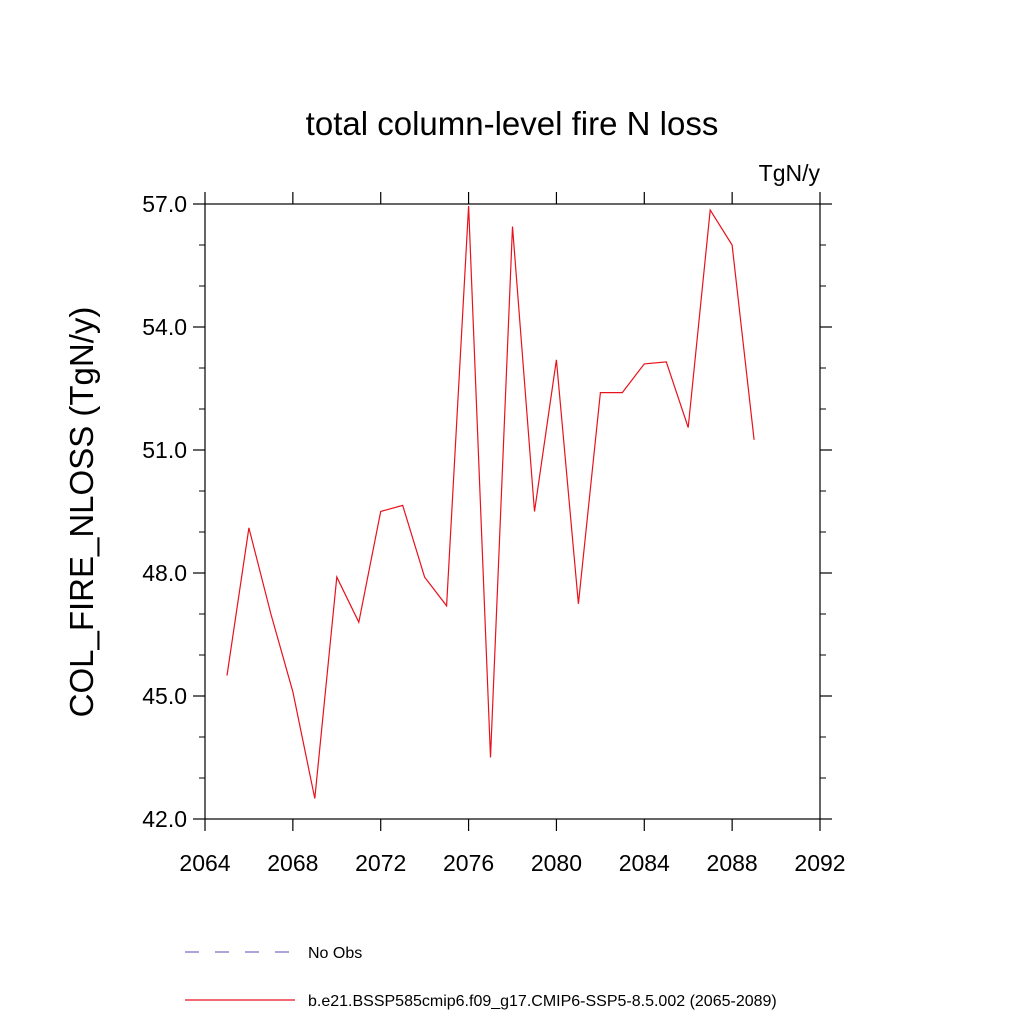  What do you see at coordinates (292, 863) in the screenshot?
I see `x-tick-label: 2068` at bounding box center [292, 863].